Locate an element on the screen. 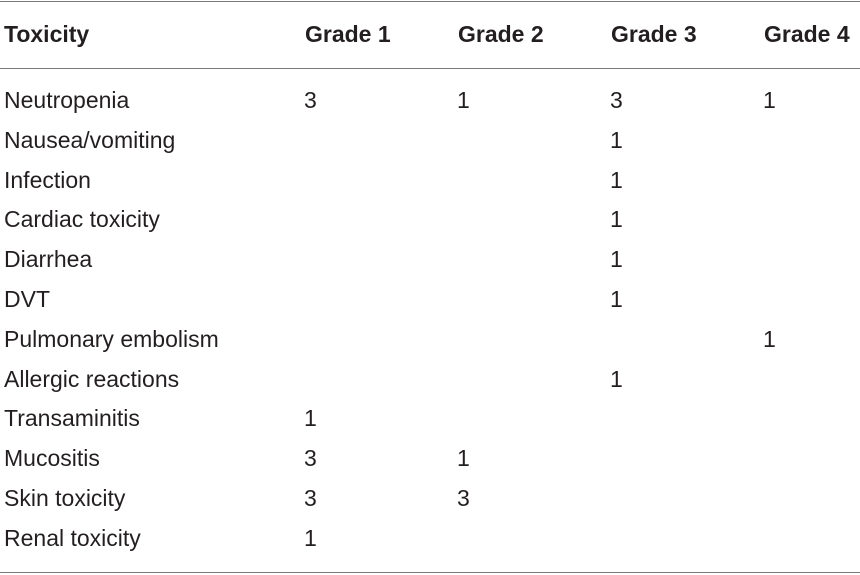  cell-toxicity: Transaminitis is located at coordinates (72, 418).